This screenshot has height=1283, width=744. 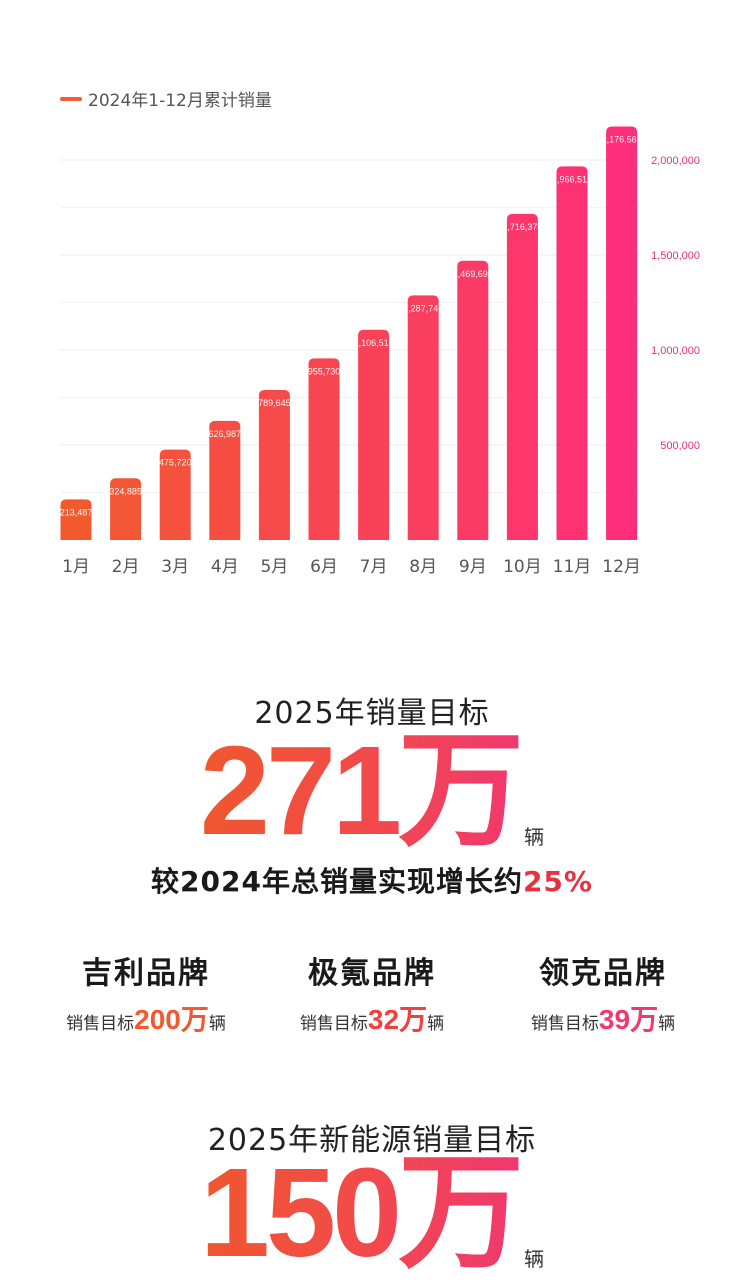 I want to click on x-tick-label: 10月, so click(x=522, y=567).